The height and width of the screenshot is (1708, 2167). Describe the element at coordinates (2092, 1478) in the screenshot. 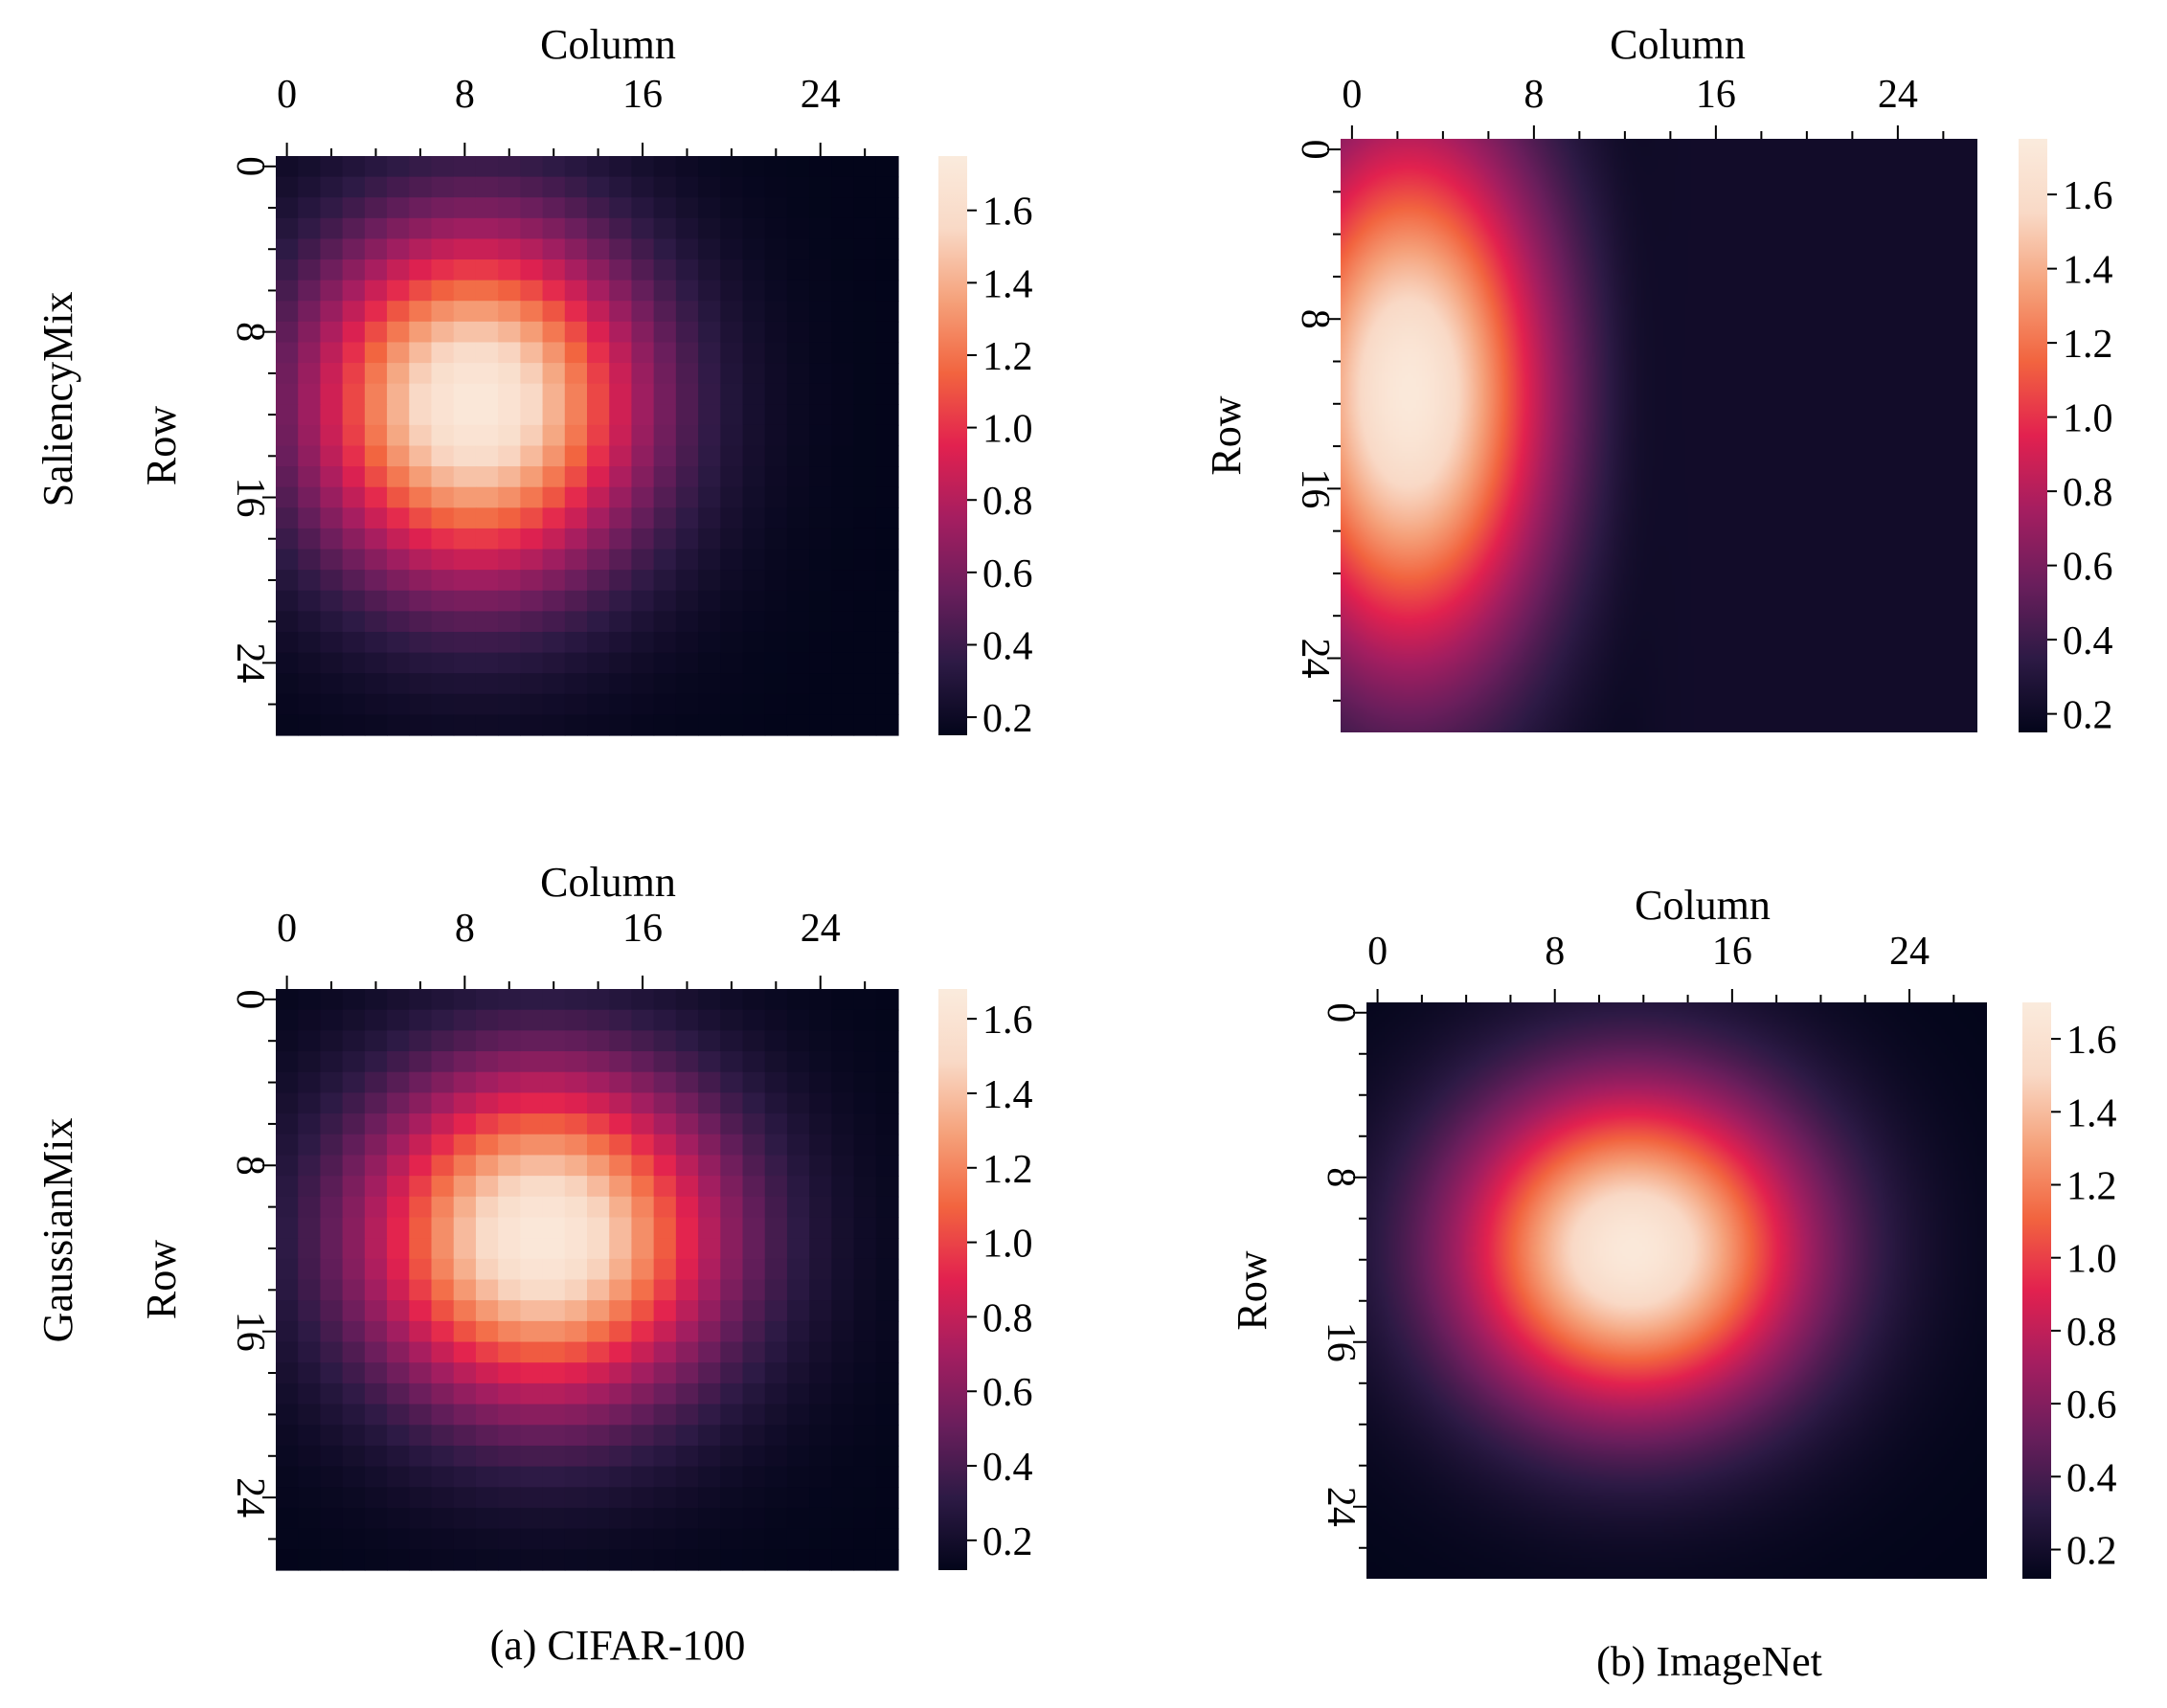

I see `colorbar-tick-label: 0.4` at that location.